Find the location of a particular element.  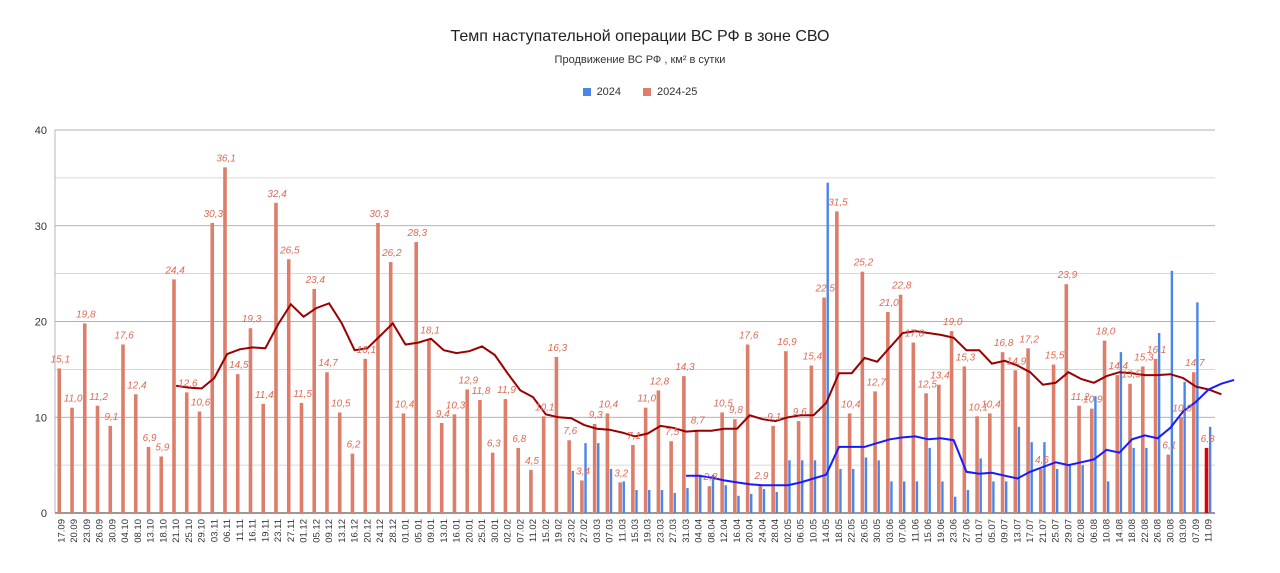

data-label: 21,0 is located at coordinates (888, 303).